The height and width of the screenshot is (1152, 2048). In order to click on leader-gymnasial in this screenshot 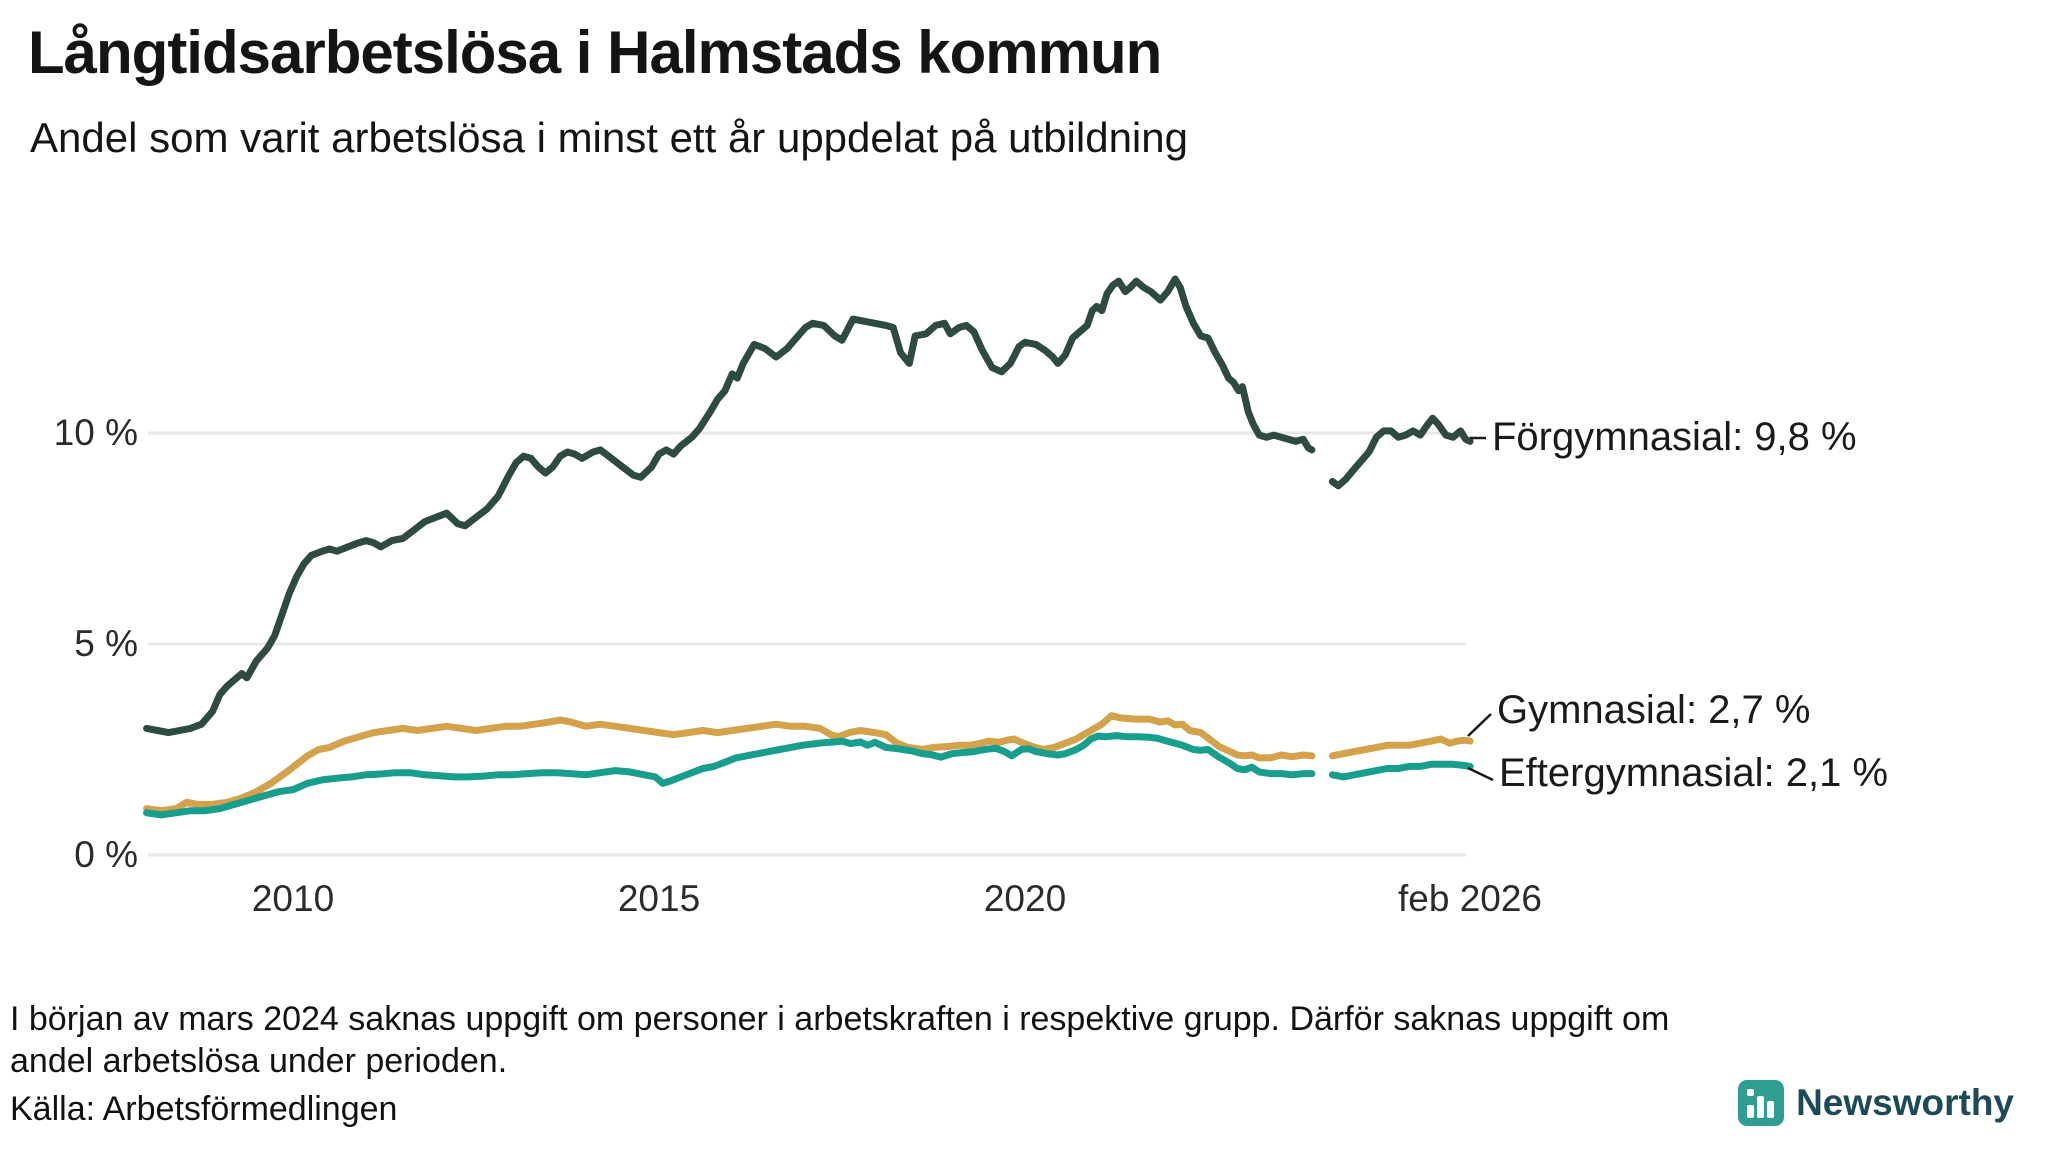, I will do `click(1479, 725)`.